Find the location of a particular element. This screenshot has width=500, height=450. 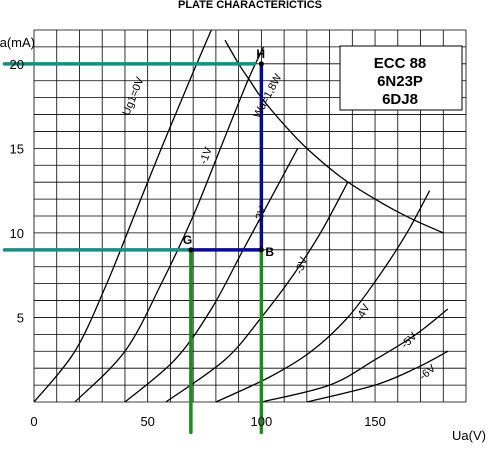

point-marker-B is located at coordinates (261, 250).